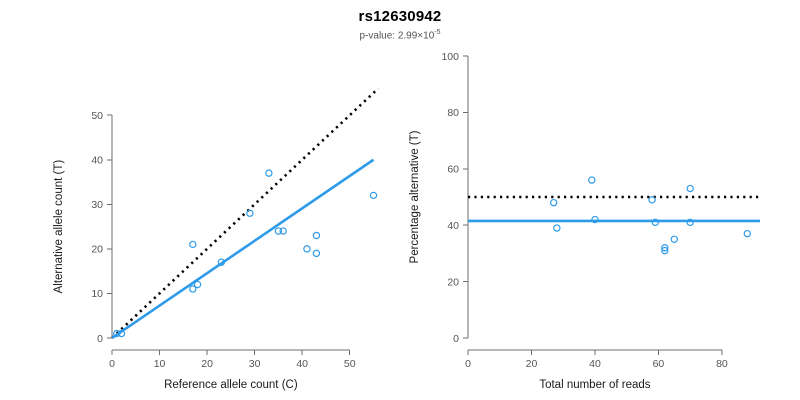 This screenshot has width=800, height=400. What do you see at coordinates (97, 294) in the screenshot?
I see `y-axis-tick-label: 10` at bounding box center [97, 294].